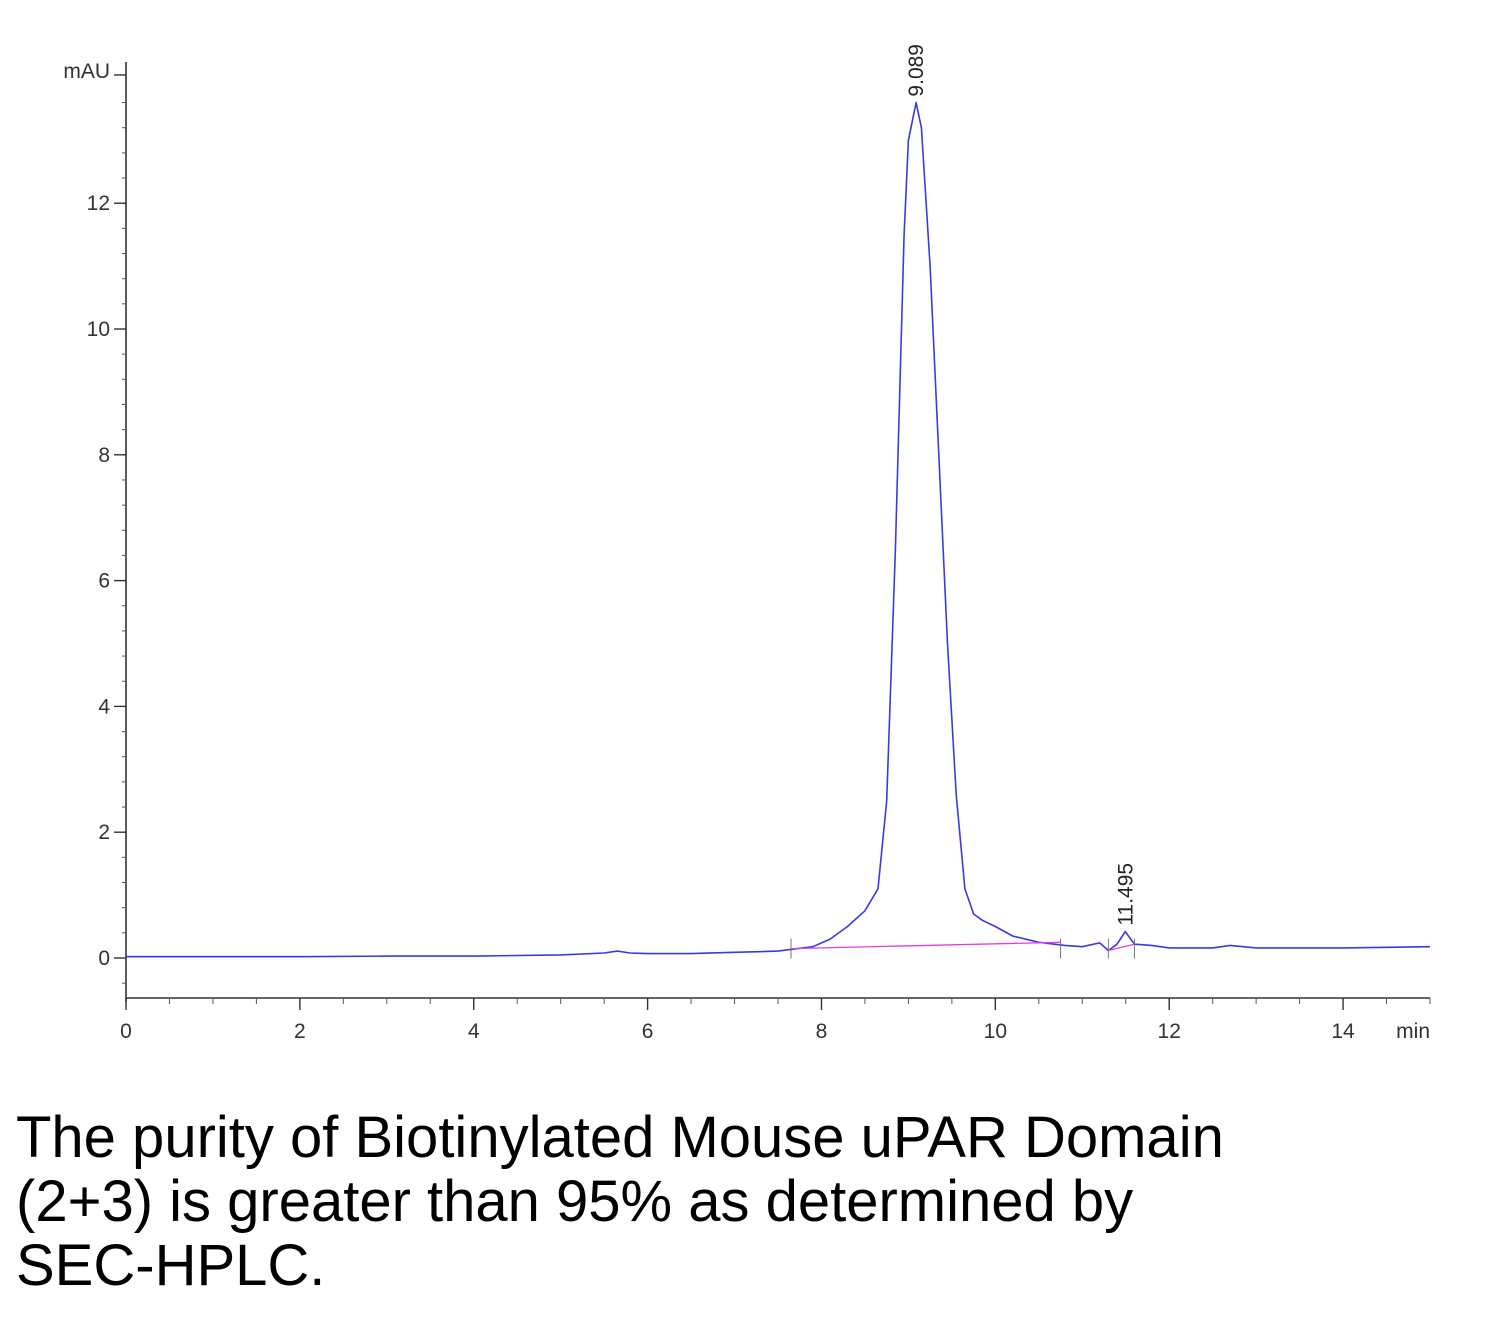  What do you see at coordinates (1169, 1031) in the screenshot?
I see `x-tick-label: 12` at bounding box center [1169, 1031].